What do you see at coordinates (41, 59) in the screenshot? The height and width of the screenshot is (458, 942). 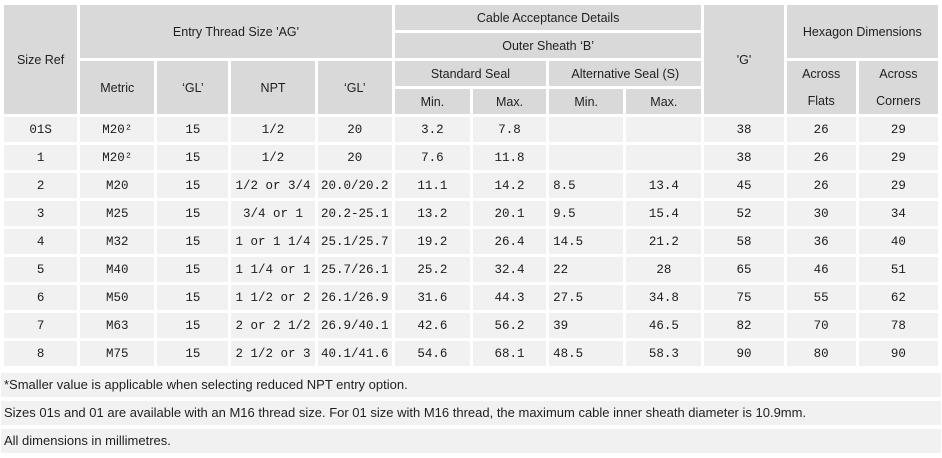 I see `col-header-size-ref: Size Ref` at bounding box center [41, 59].